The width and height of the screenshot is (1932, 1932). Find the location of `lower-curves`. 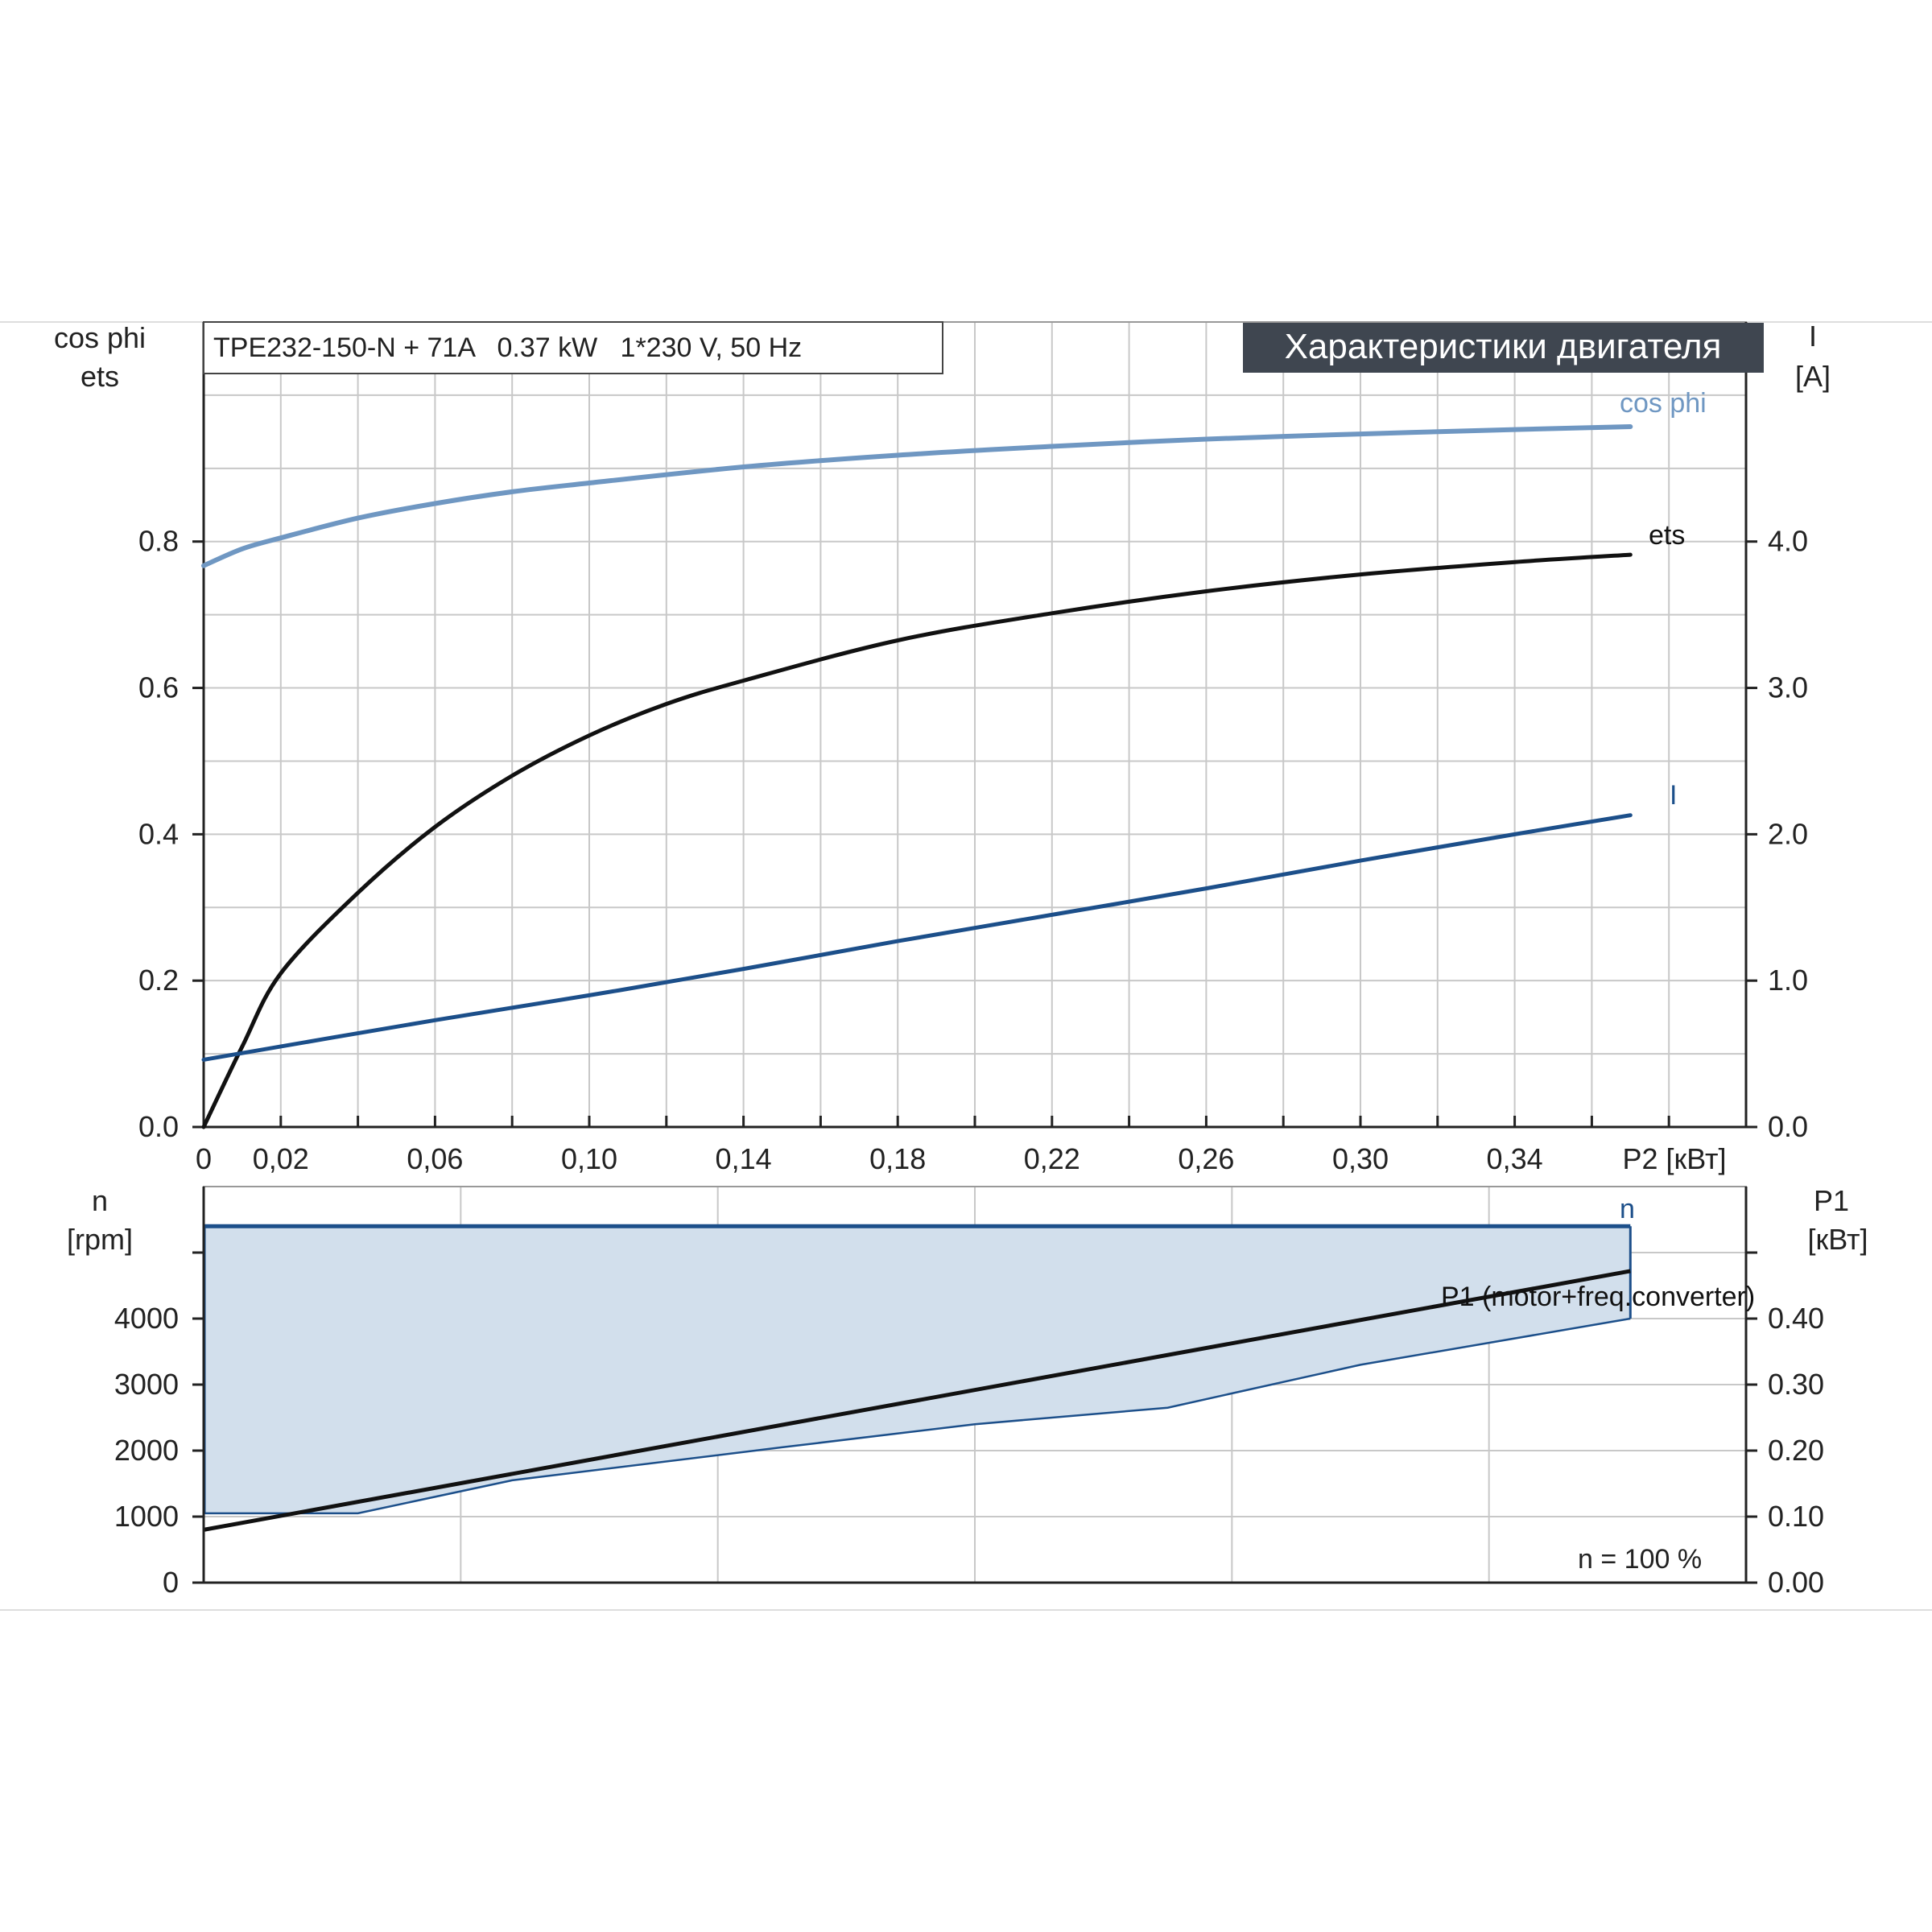

lower-curves is located at coordinates (917, 1378).